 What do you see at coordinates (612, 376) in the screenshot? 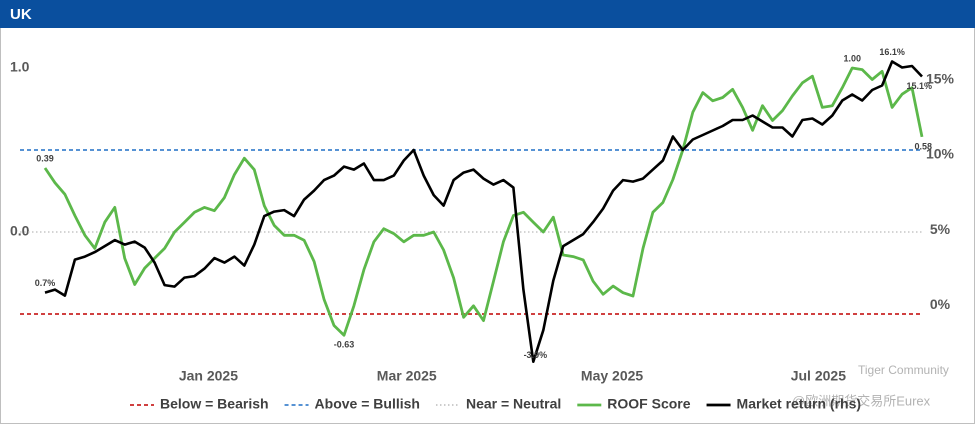
I see `x-tick-label: May 2025` at bounding box center [612, 376].